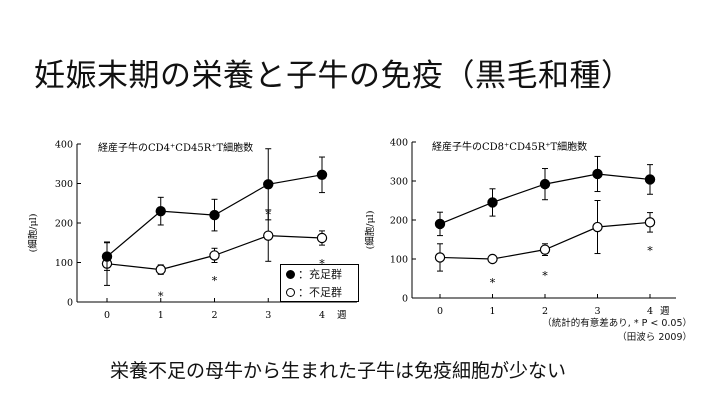 The width and height of the screenshot is (720, 405). I want to click on slide-title: 妊娠末期の栄養と子牛の免疫（黒毛和種）, so click(333, 76).